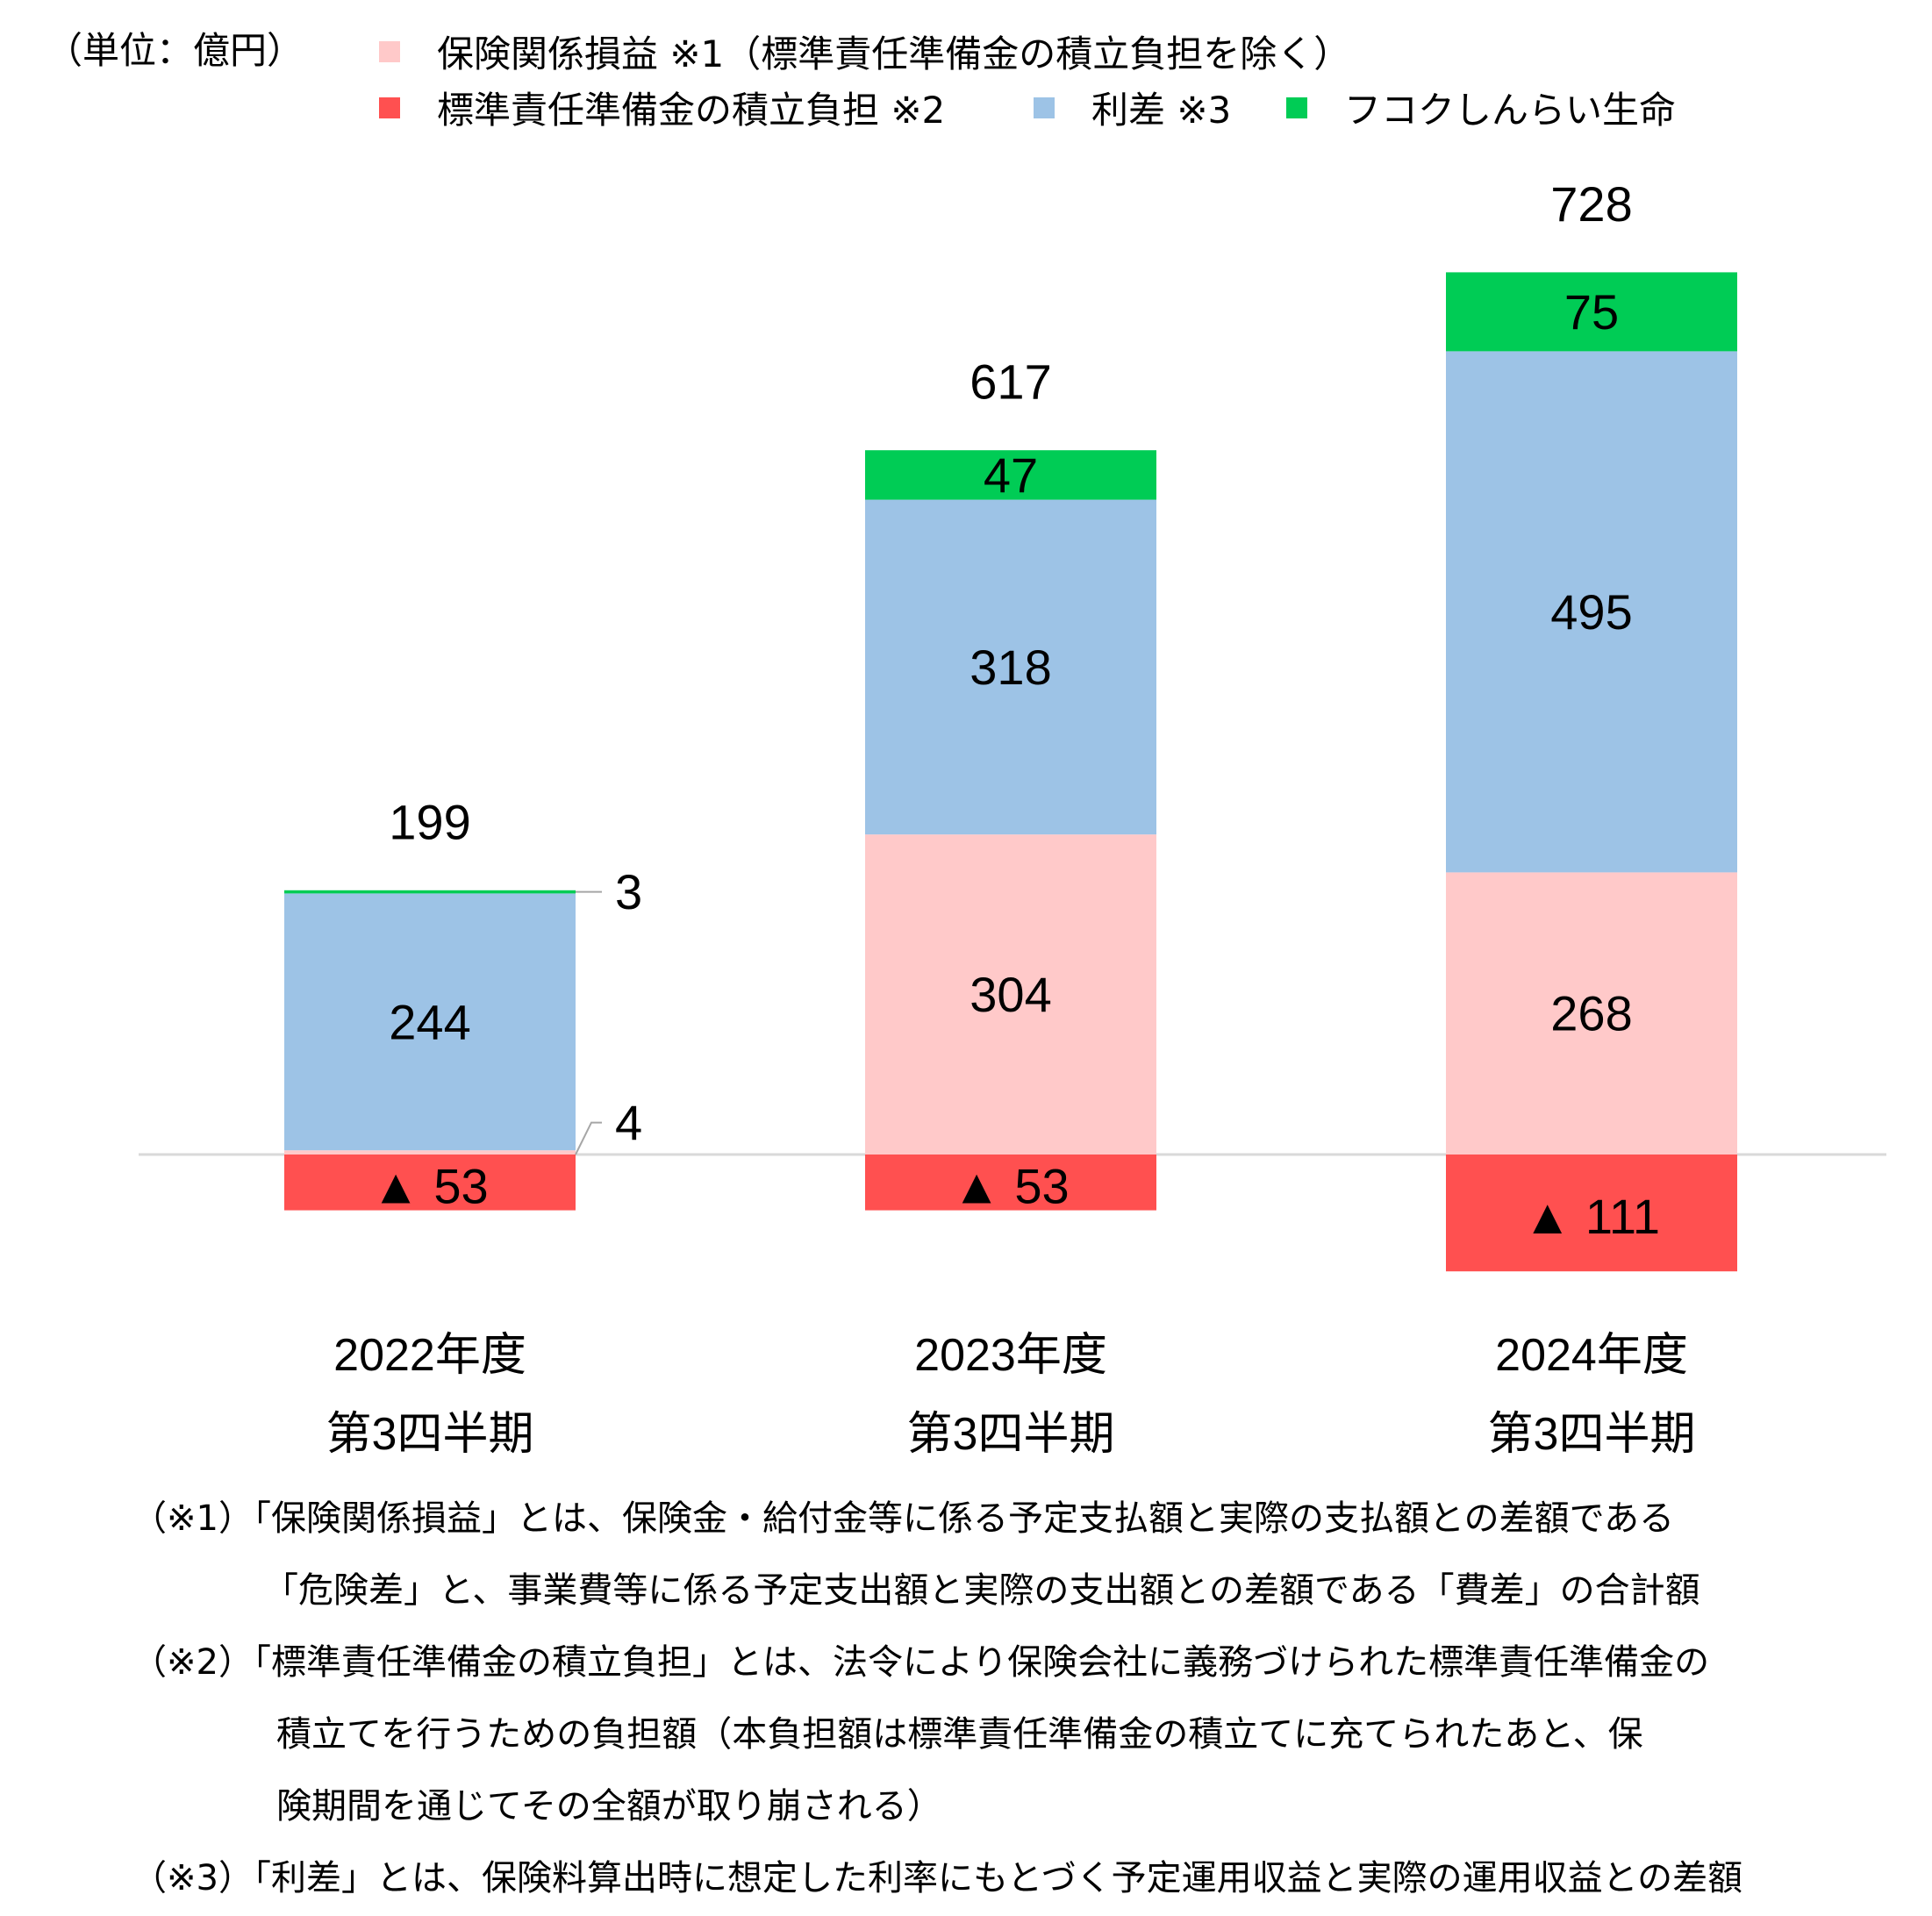 The image size is (1932, 1916). What do you see at coordinates (609, 1806) in the screenshot?
I see `footnote-2-line-3: 険期間を通じてその全額が取り崩される）` at bounding box center [609, 1806].